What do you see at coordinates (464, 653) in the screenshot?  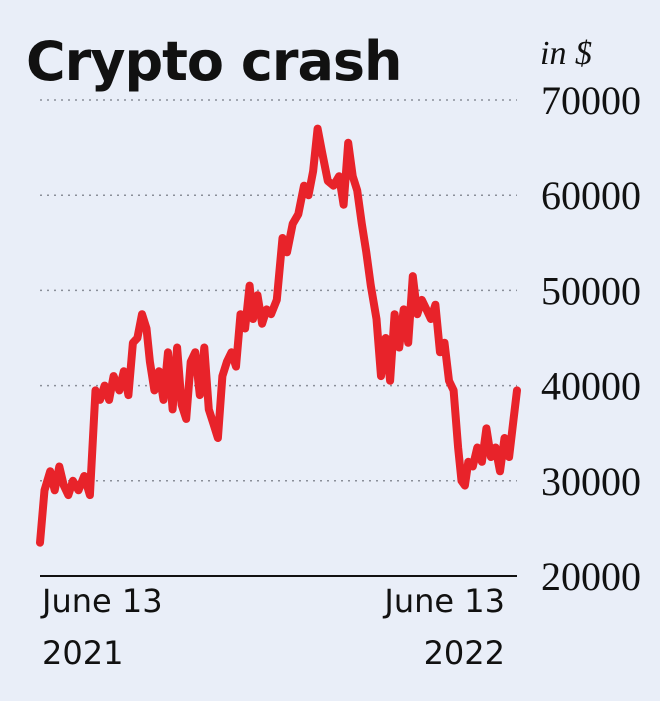 I see `x-tick-year: 2022` at bounding box center [464, 653].